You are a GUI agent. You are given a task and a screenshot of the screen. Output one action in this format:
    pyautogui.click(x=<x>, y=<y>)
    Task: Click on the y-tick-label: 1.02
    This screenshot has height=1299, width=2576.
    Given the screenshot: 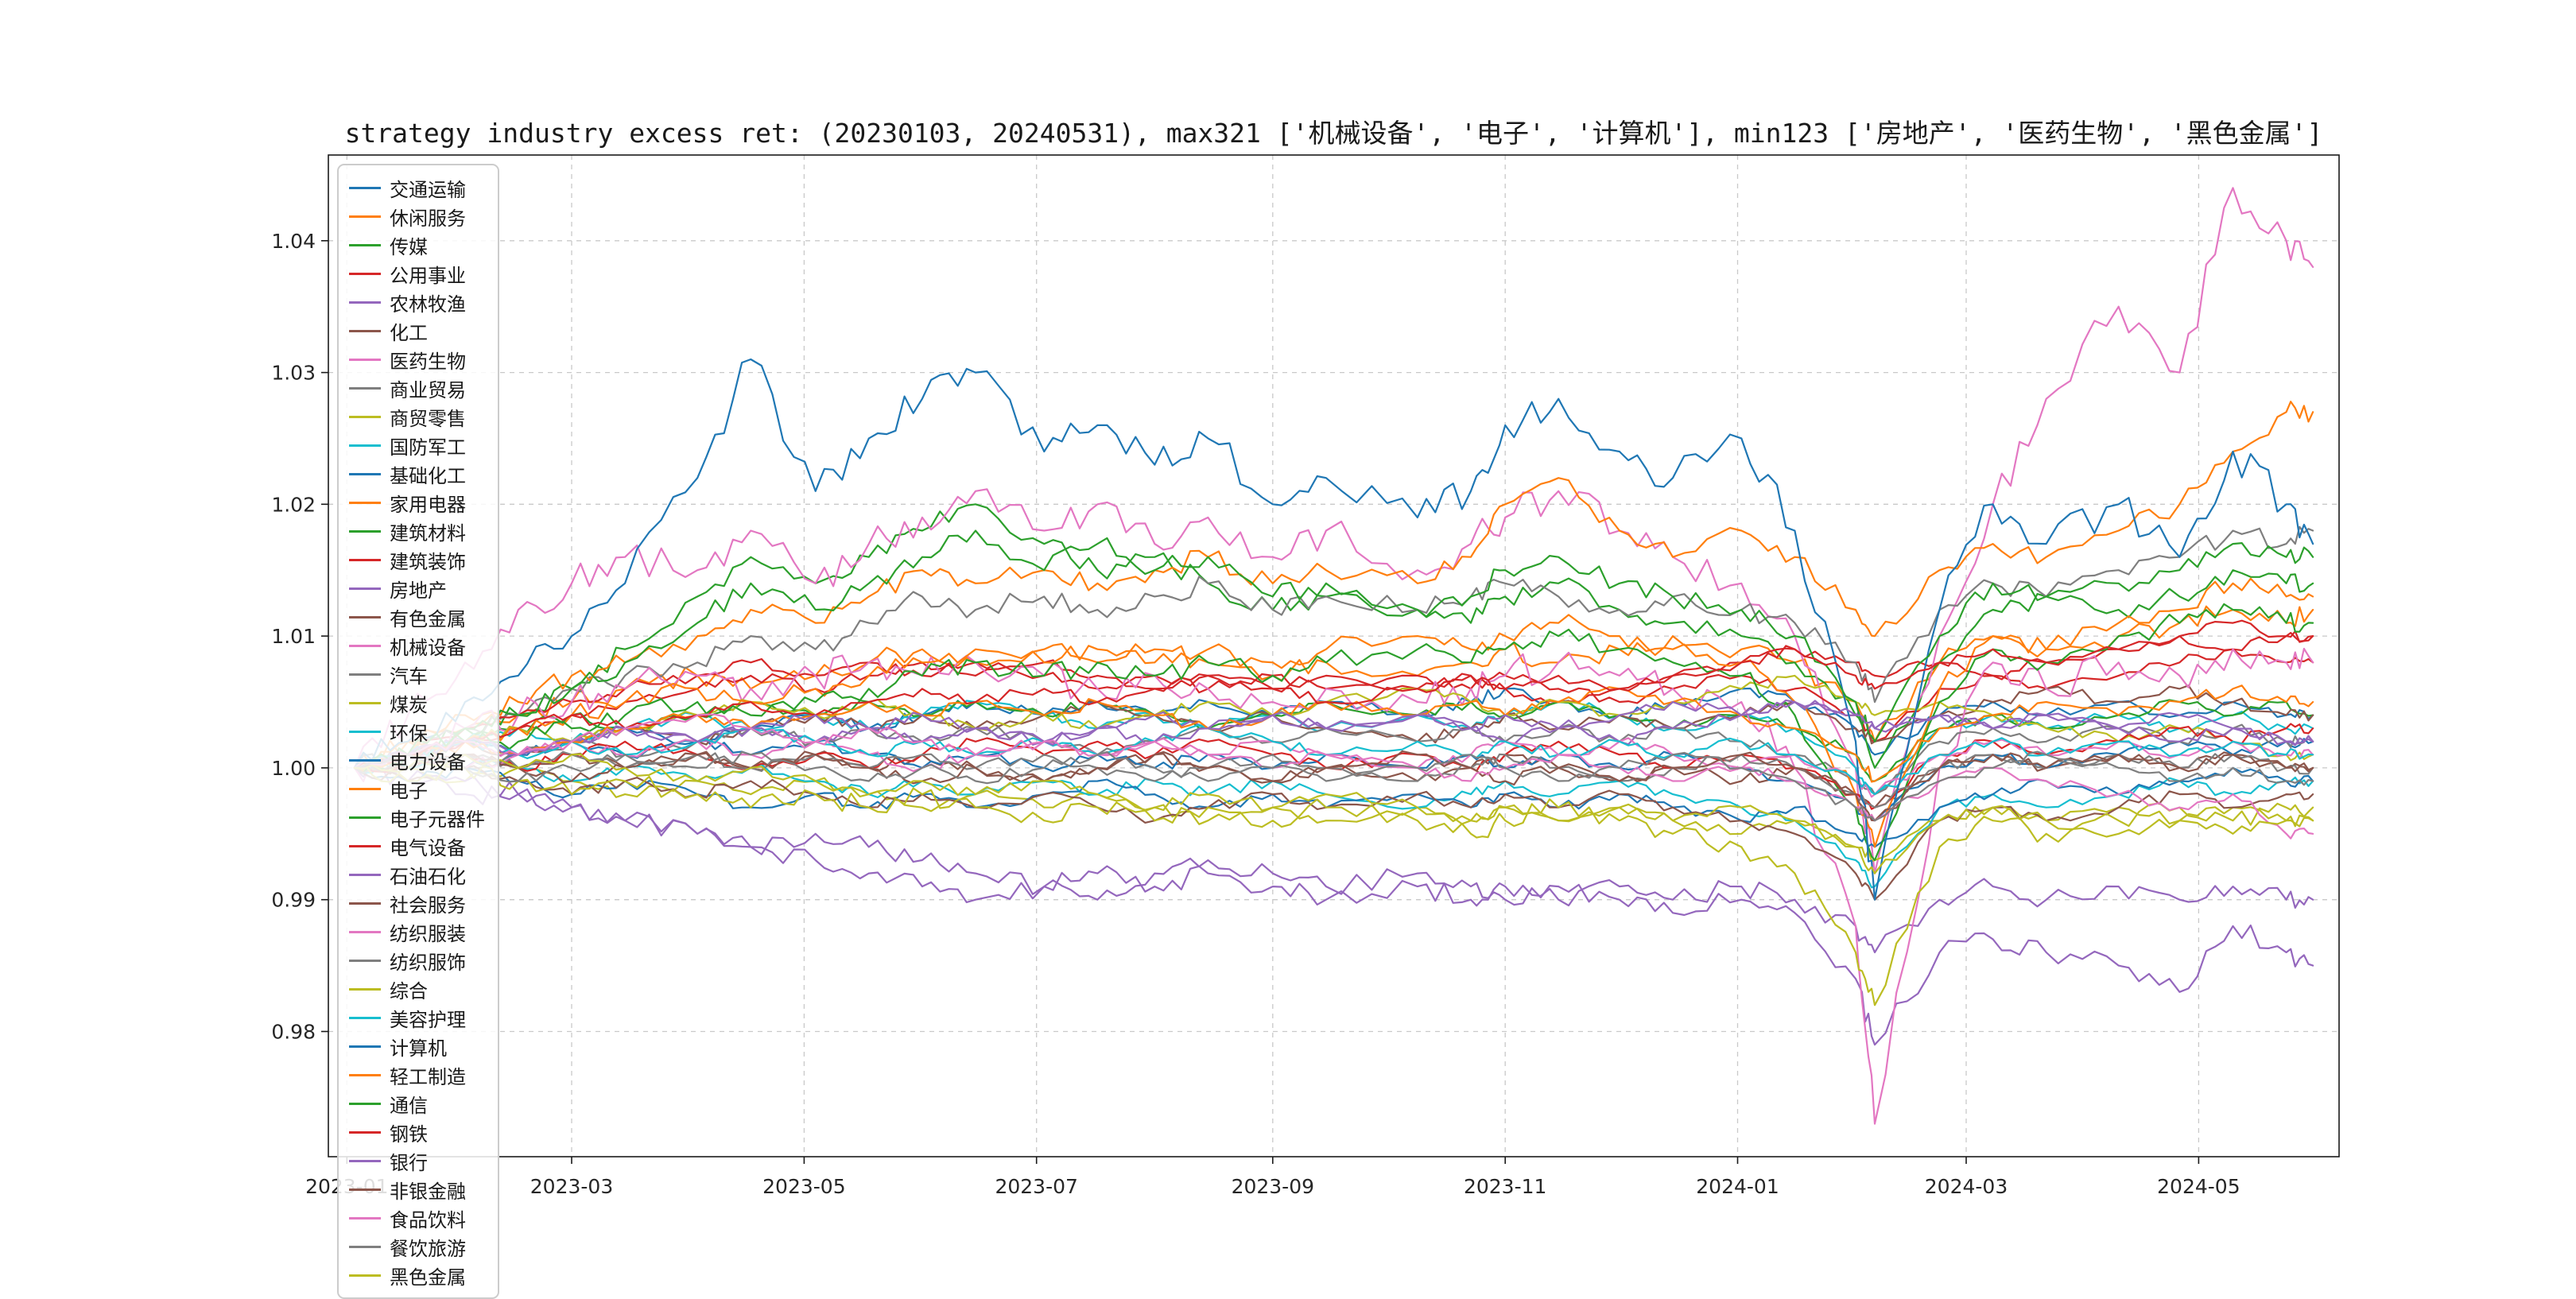 What is the action you would take?
    pyautogui.click(x=293, y=504)
    